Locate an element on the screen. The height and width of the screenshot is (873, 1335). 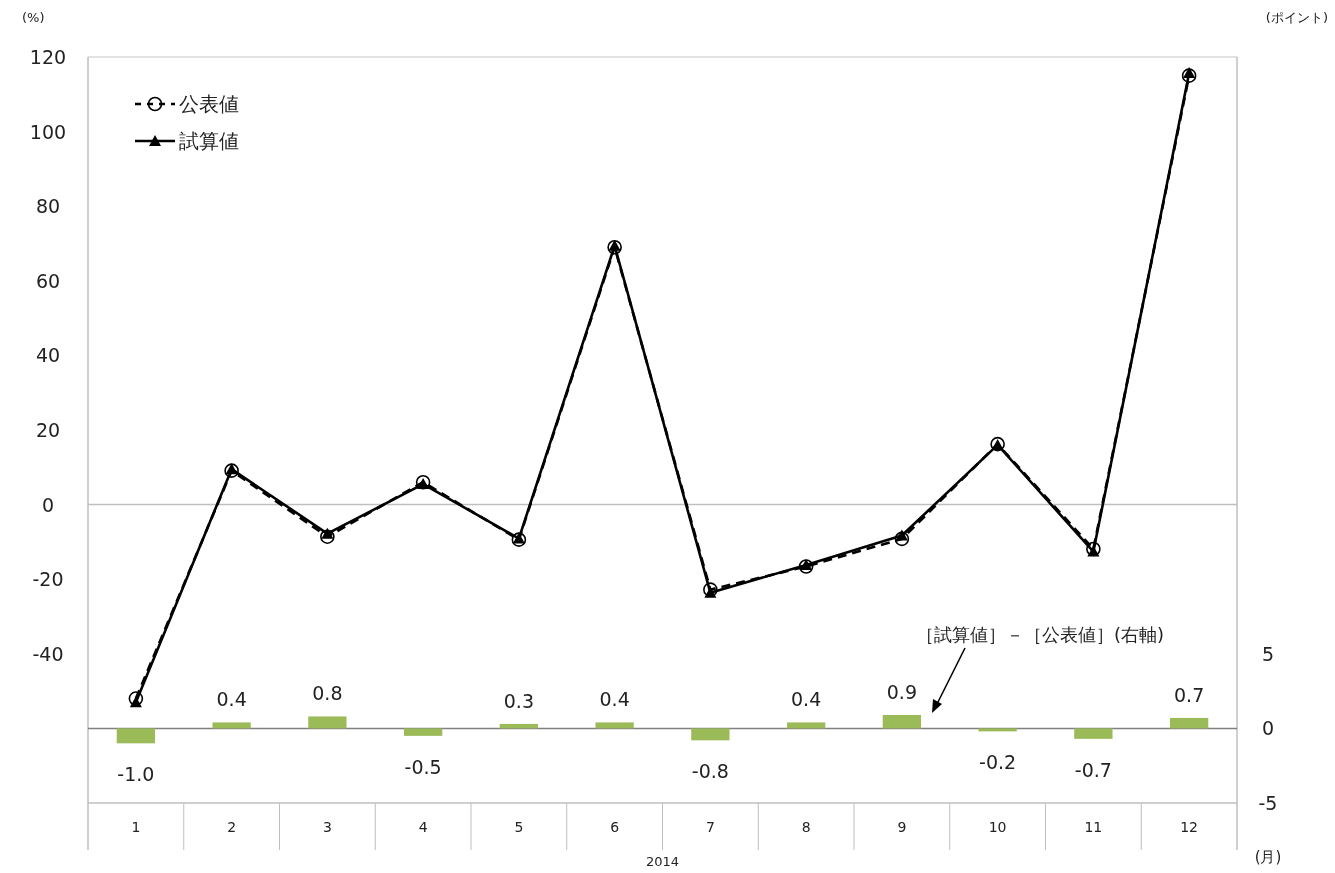
x-tick-label: 2 is located at coordinates (232, 827).